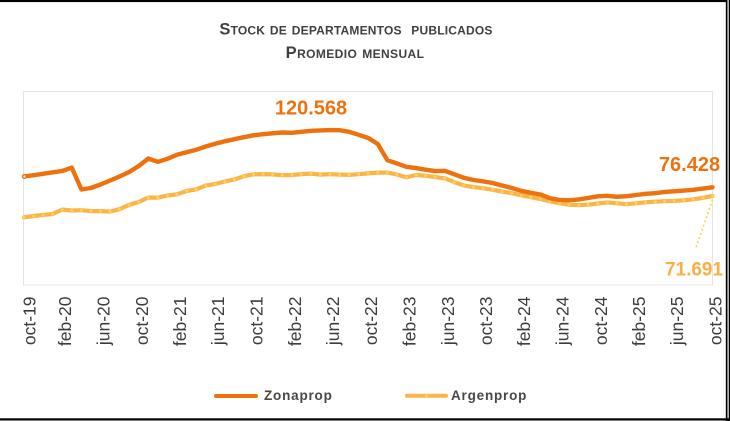 The width and height of the screenshot is (730, 421). What do you see at coordinates (65, 321) in the screenshot?
I see `svg-text: feb-20` at bounding box center [65, 321].